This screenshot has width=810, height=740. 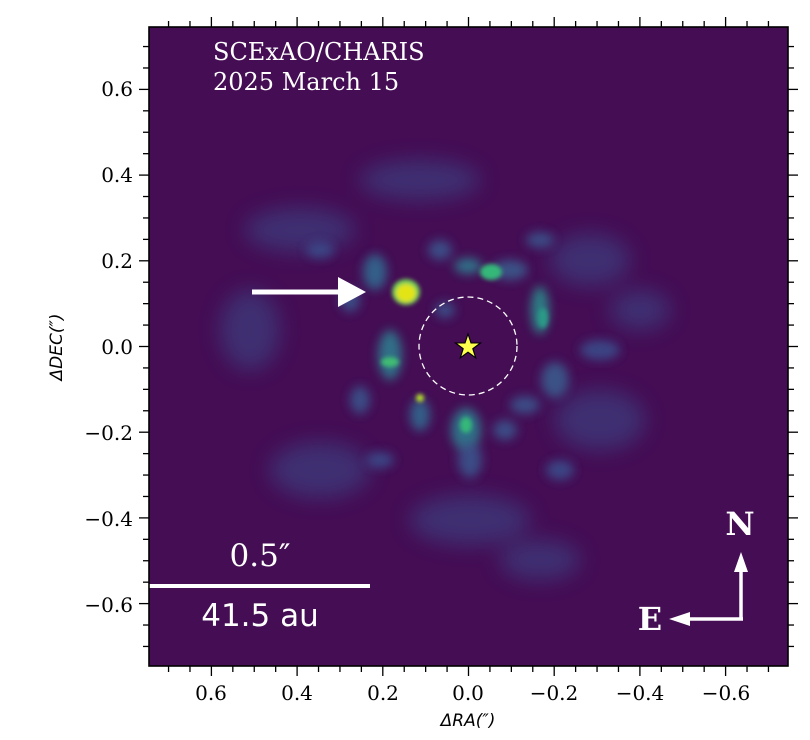 What do you see at coordinates (57, 348) in the screenshot?
I see `y-axis-label: ΔDEC(″)` at bounding box center [57, 348].